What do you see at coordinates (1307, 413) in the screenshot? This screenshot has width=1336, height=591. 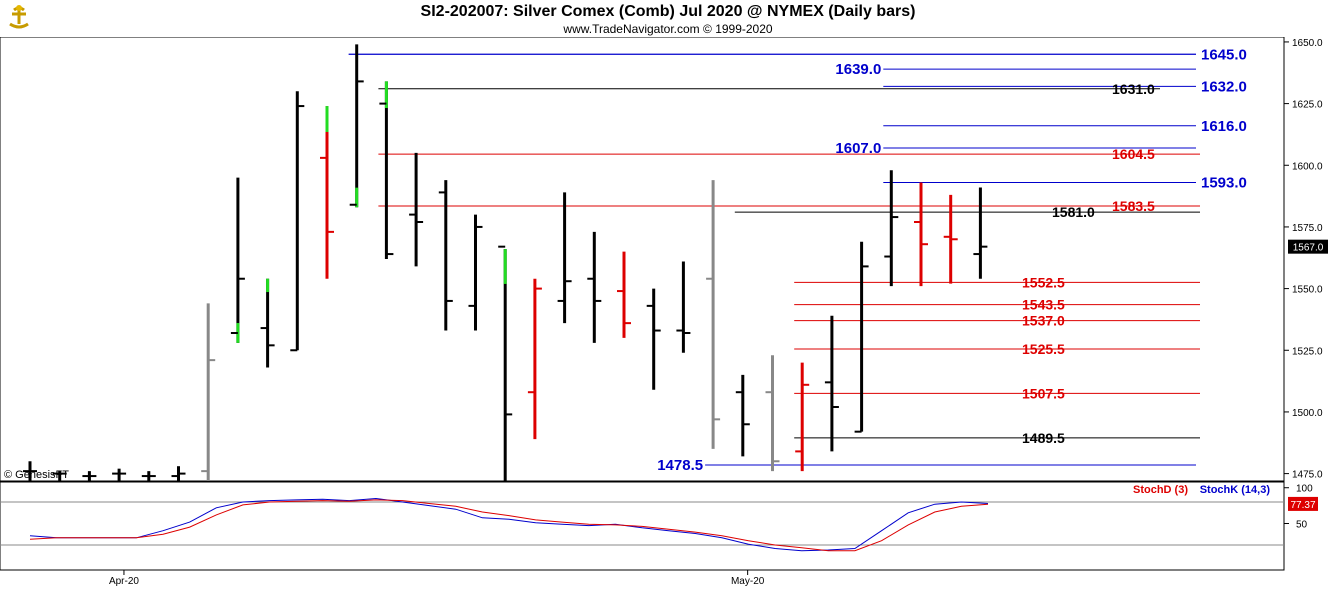 I see `price-tick-label: 1500.0` at bounding box center [1307, 413].